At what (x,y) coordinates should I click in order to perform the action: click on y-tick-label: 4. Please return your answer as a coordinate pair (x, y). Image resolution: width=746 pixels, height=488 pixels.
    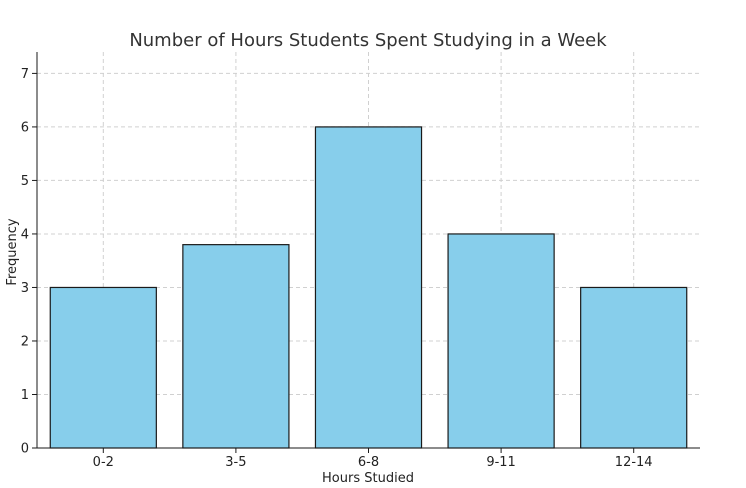
    Looking at the image, I should click on (25, 234).